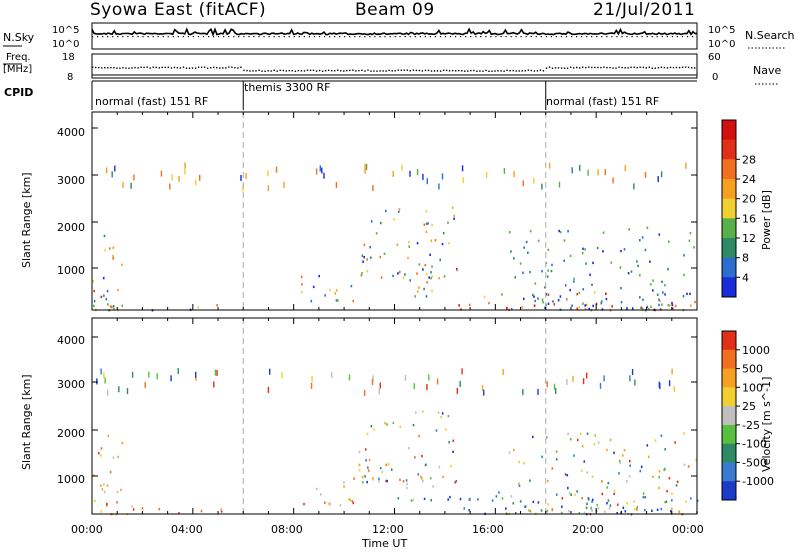 This screenshot has height=554, width=800. Describe the element at coordinates (71, 340) in the screenshot. I see `velocity-ytick-4000: 4000` at that location.